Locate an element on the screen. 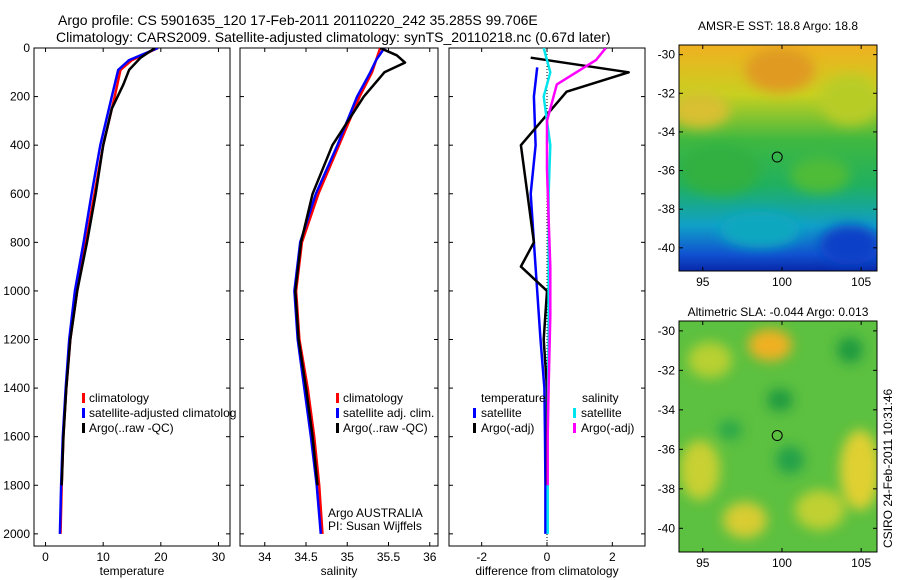 Image resolution: width=900 pixels, height=580 pixels. sst_map-ytick-label: -32 is located at coordinates (667, 93).